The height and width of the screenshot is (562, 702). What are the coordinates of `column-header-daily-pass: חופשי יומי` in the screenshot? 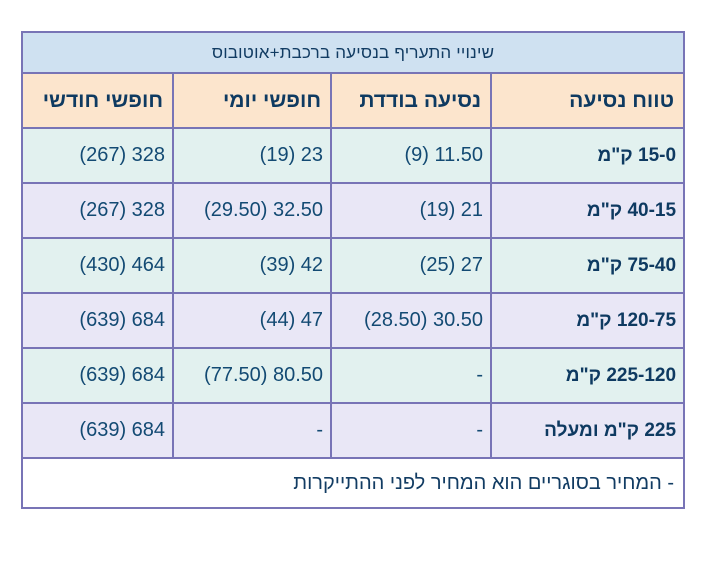 It's located at (252, 100).